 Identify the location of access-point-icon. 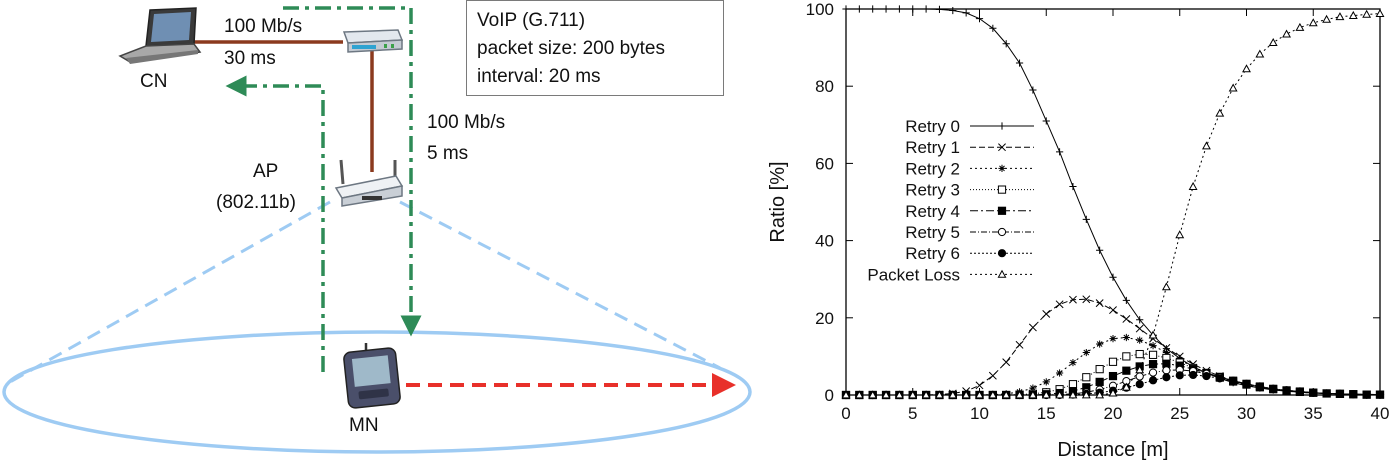
(369, 183).